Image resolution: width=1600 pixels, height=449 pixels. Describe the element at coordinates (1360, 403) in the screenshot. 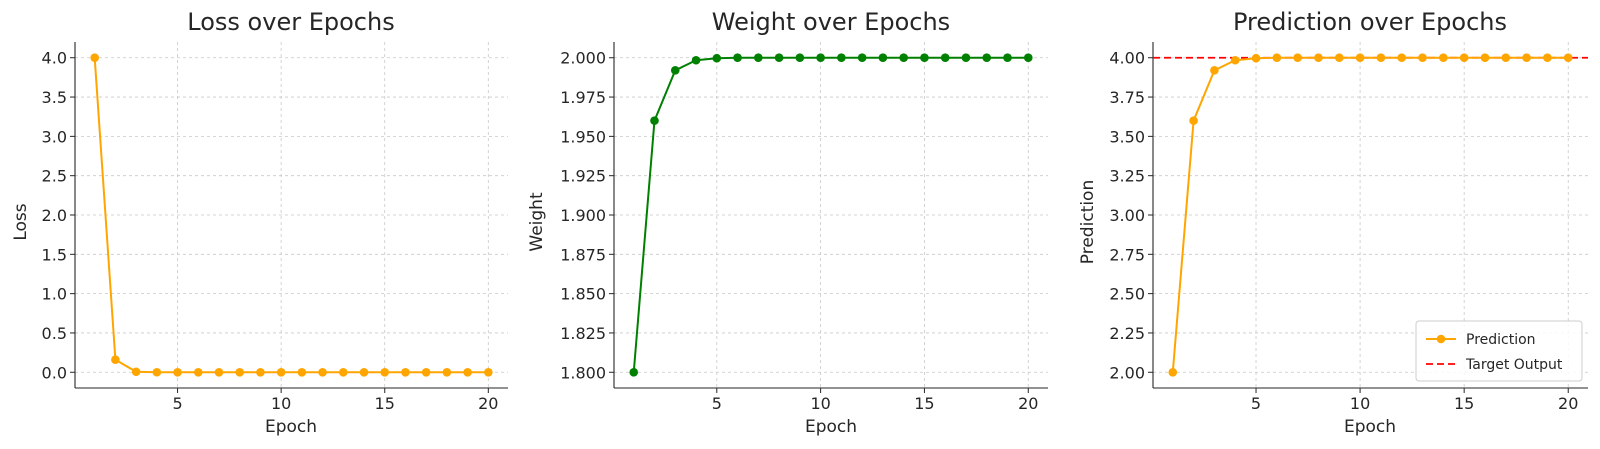

I see `prediction-x-tick-label: 10` at that location.